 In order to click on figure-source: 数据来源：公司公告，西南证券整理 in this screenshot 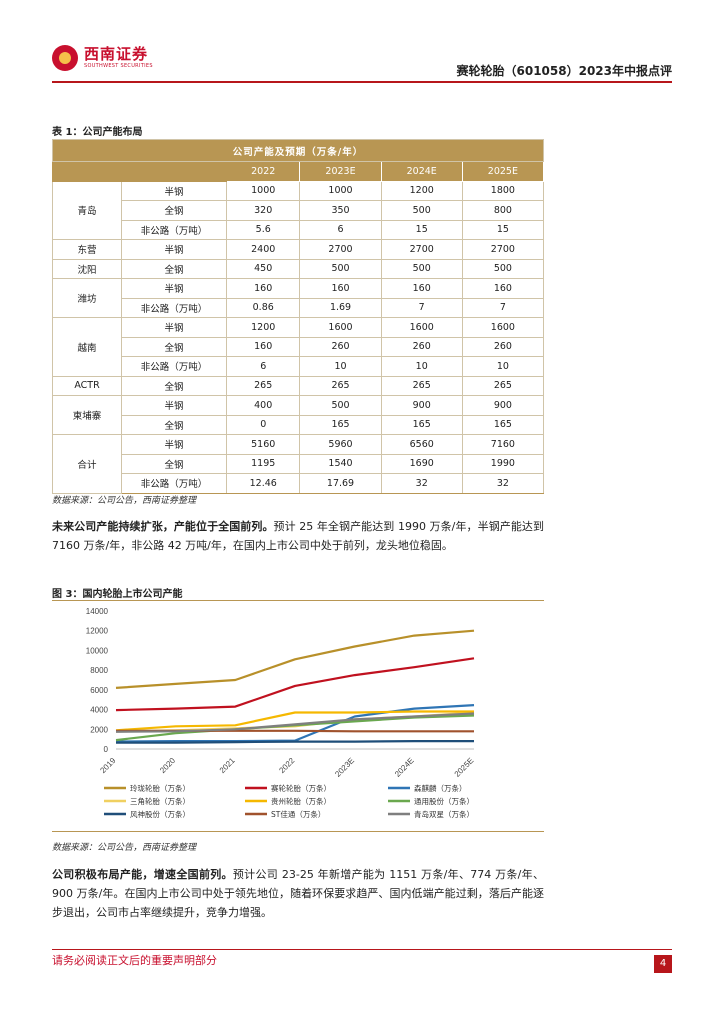, I will do `click(124, 848)`.